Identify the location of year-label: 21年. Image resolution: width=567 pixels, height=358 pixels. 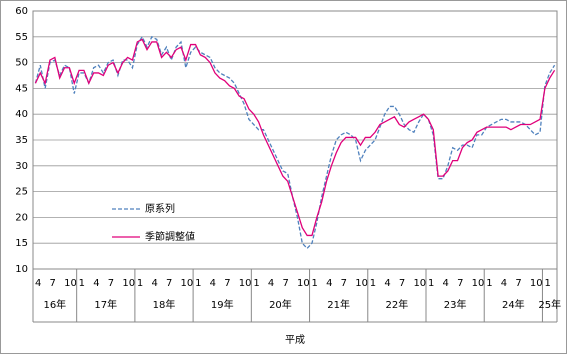
(338, 304).